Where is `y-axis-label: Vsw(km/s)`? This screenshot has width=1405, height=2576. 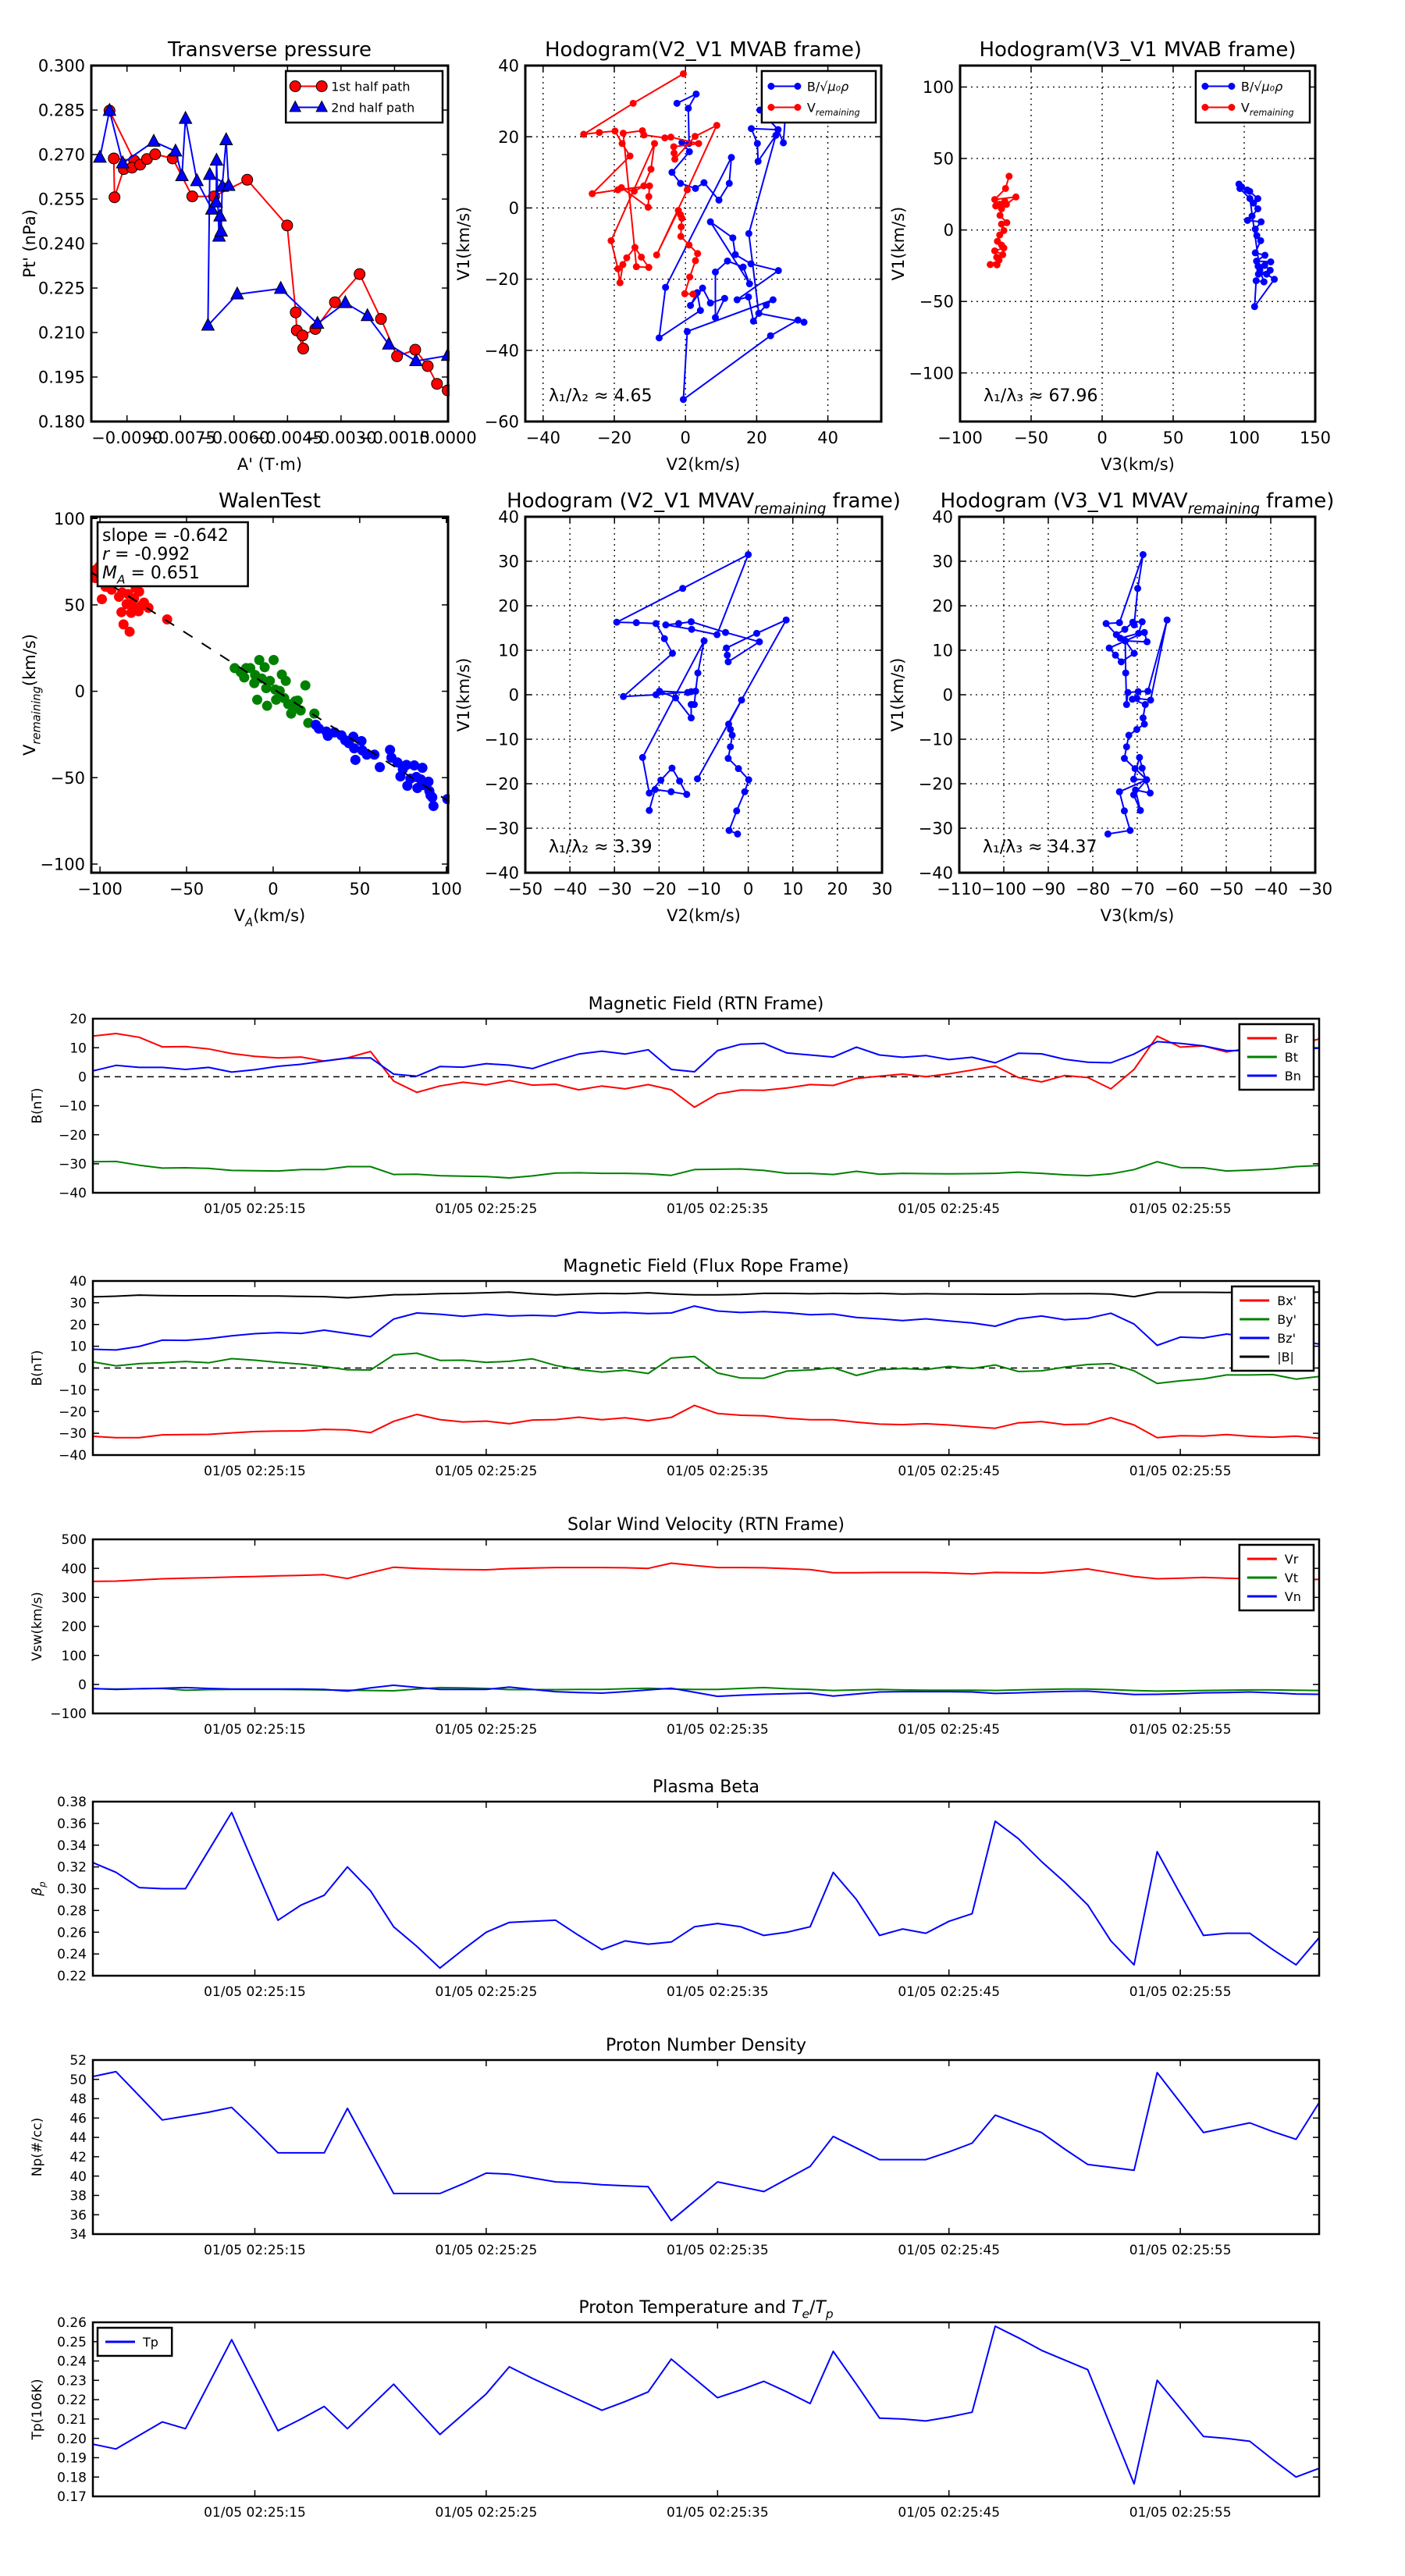
y-axis-label: Vsw(km/s) is located at coordinates (38, 1626).